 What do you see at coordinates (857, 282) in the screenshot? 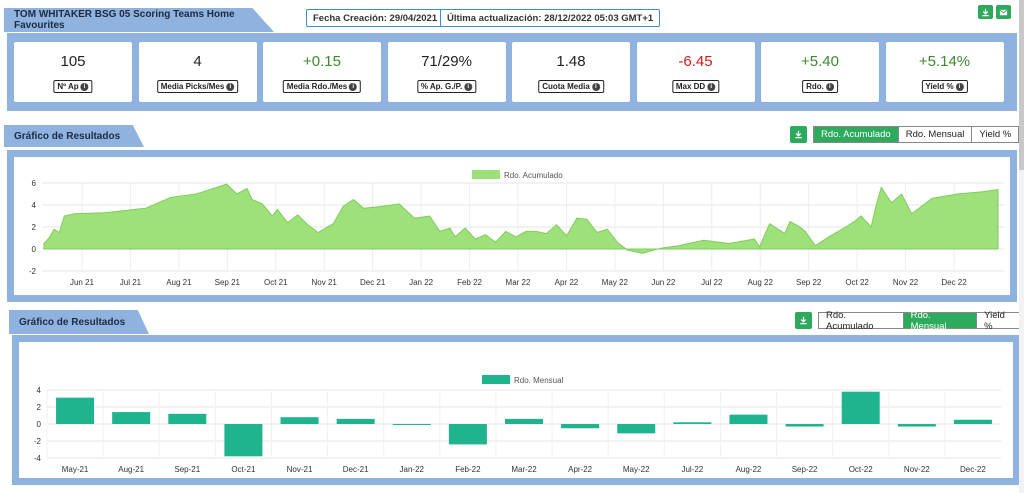
I see `x-tick-label: Oct 22` at bounding box center [857, 282].